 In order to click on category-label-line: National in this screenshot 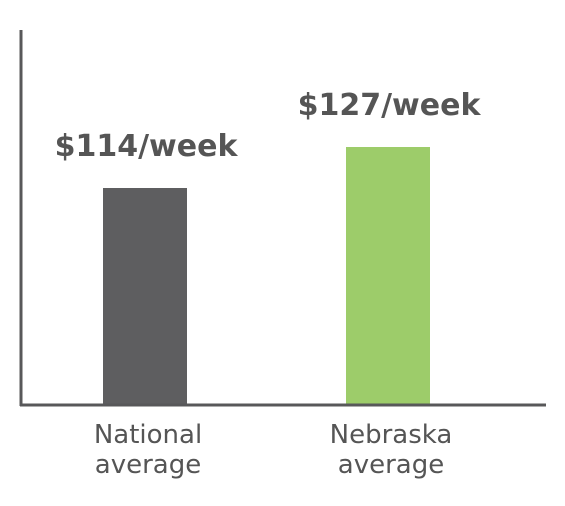, I will do `click(148, 435)`.